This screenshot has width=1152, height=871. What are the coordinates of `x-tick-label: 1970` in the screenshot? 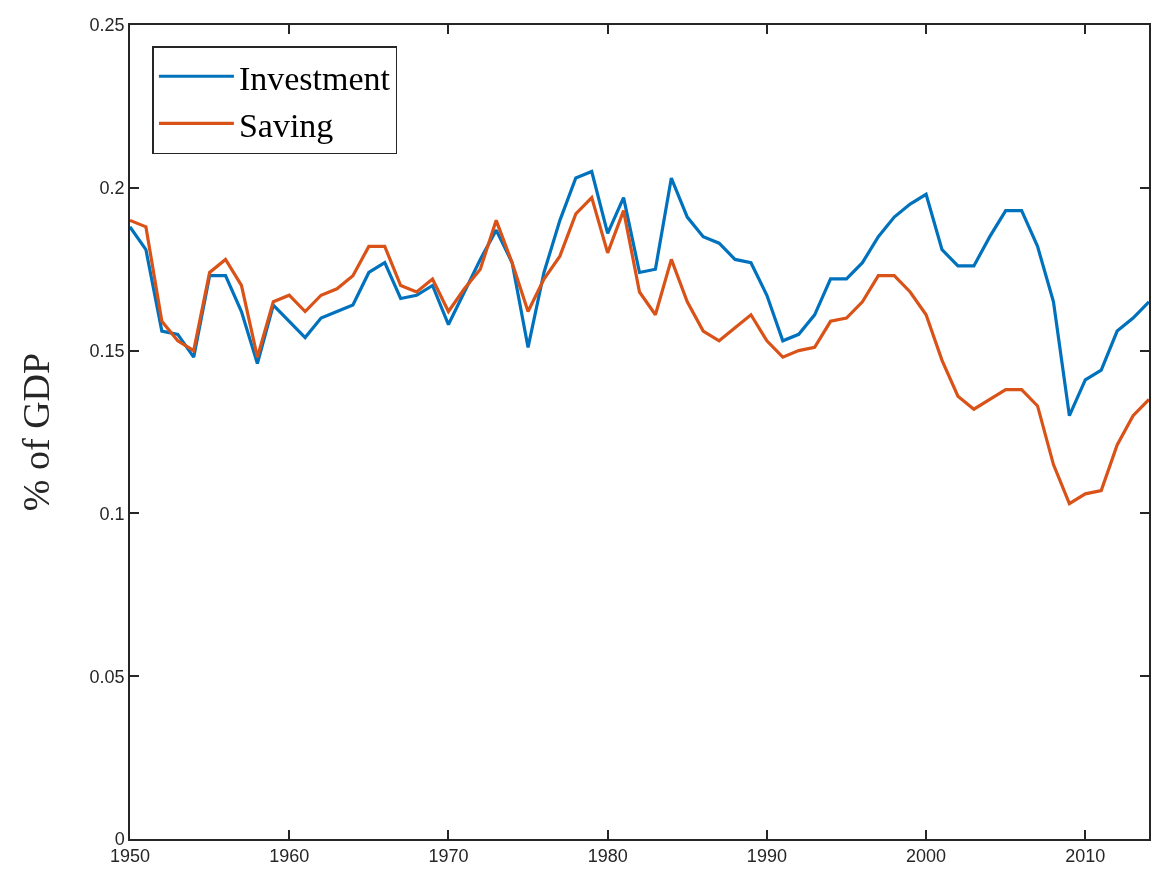 It's located at (448, 856).